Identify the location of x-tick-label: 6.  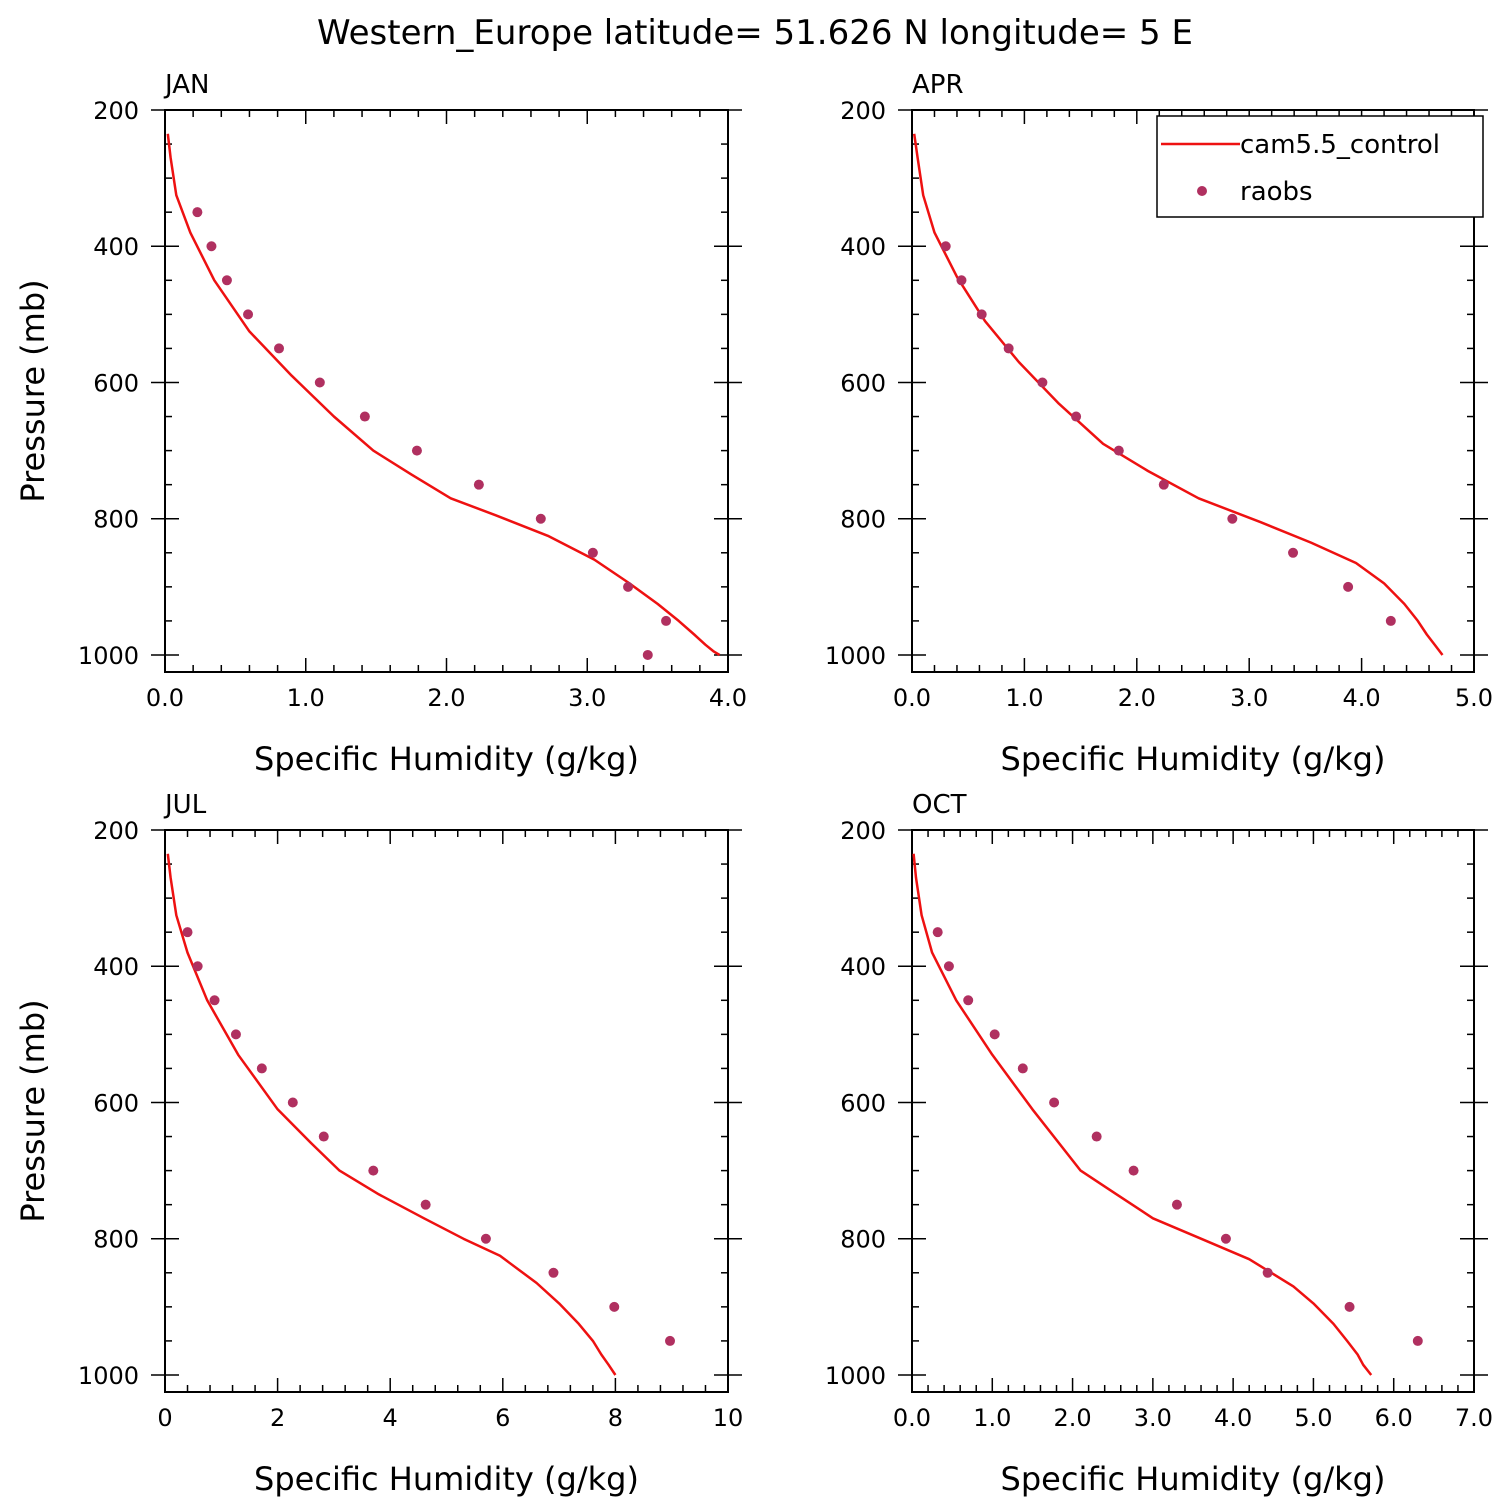
(502, 1418).